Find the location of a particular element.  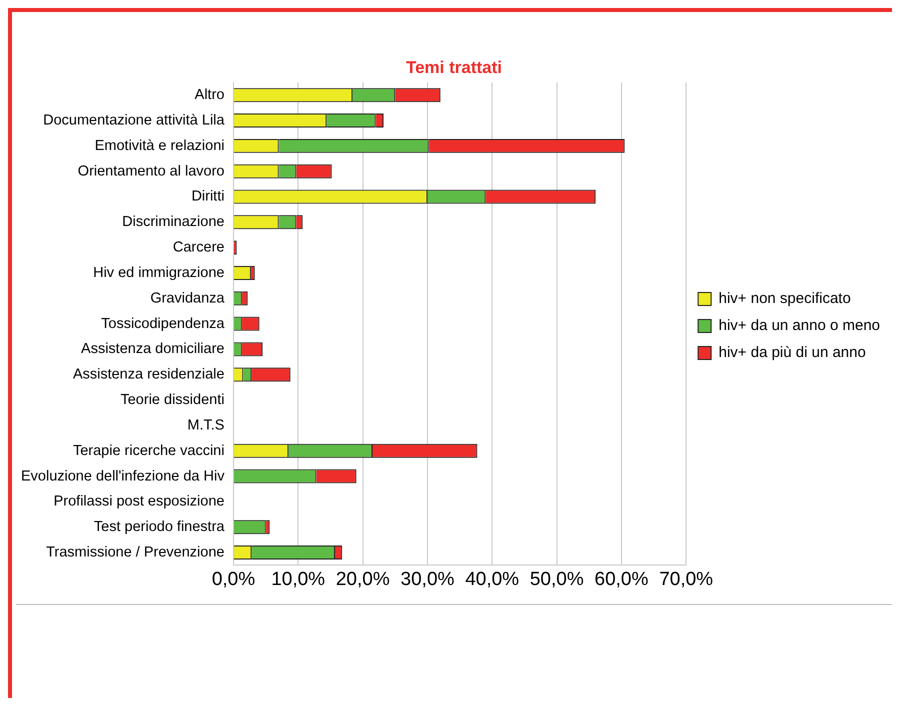

legend-label: hiv+ da un anno o meno is located at coordinates (799, 325).